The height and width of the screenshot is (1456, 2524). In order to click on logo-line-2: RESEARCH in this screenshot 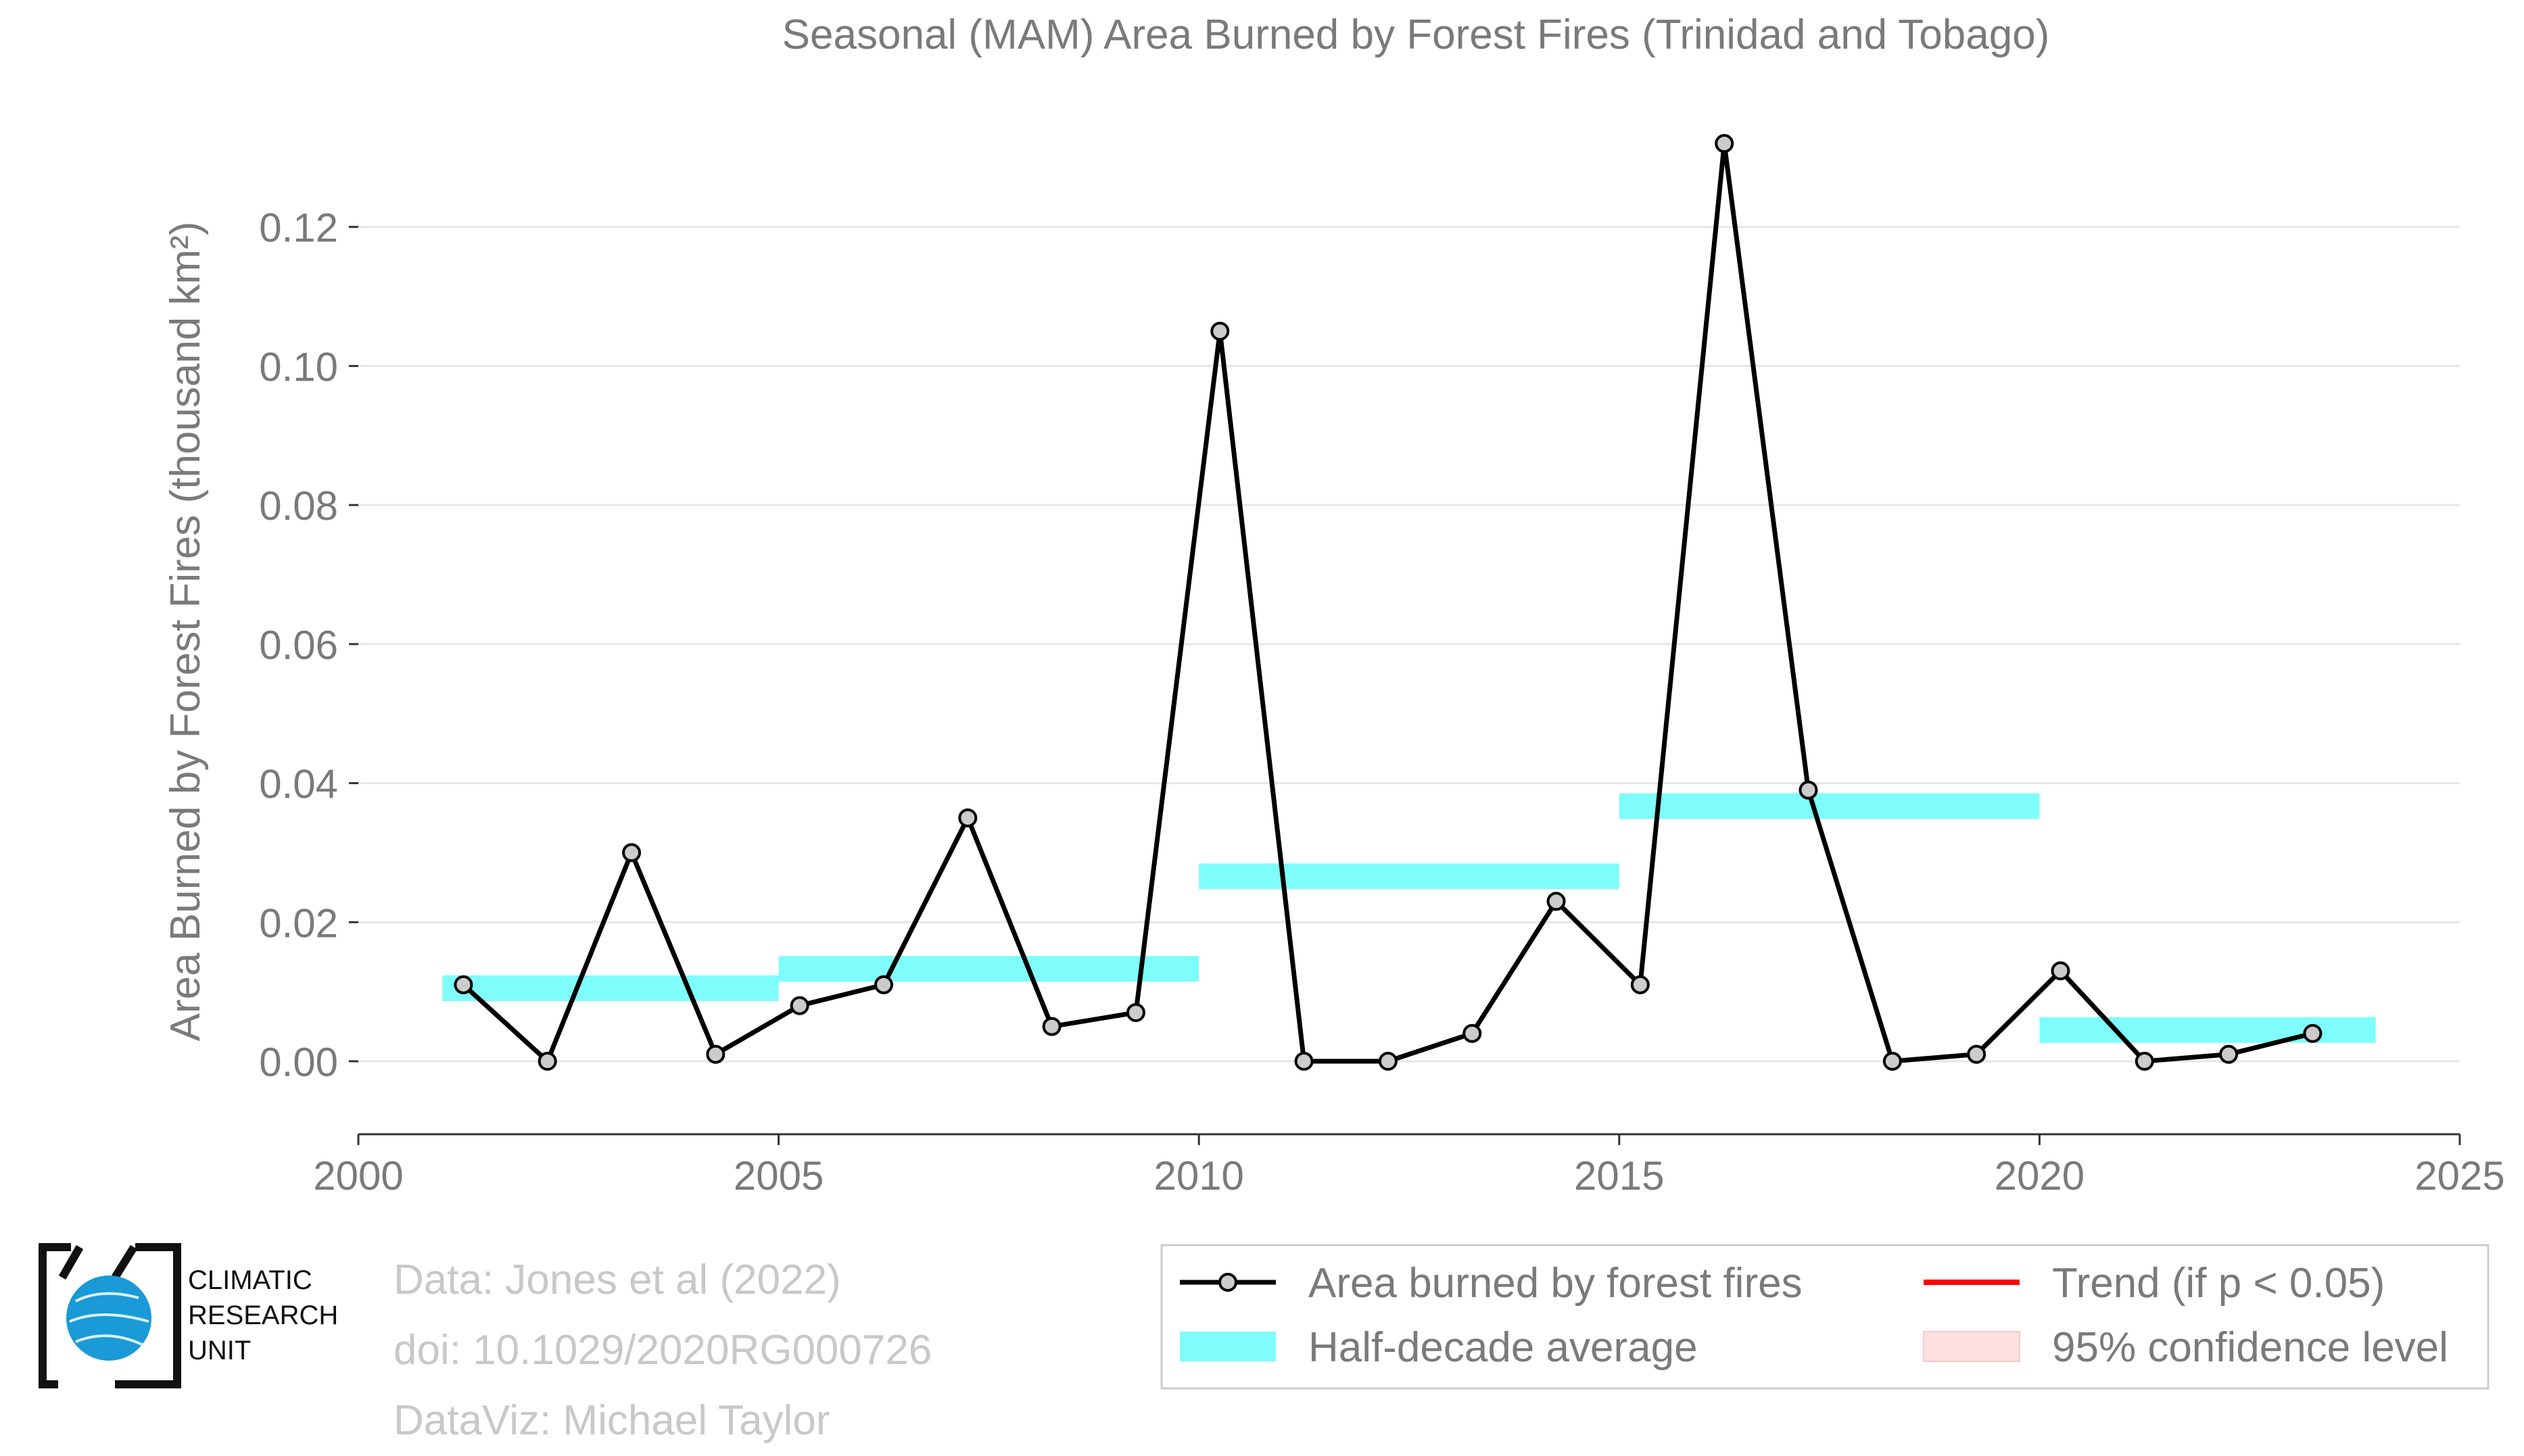, I will do `click(263, 1315)`.